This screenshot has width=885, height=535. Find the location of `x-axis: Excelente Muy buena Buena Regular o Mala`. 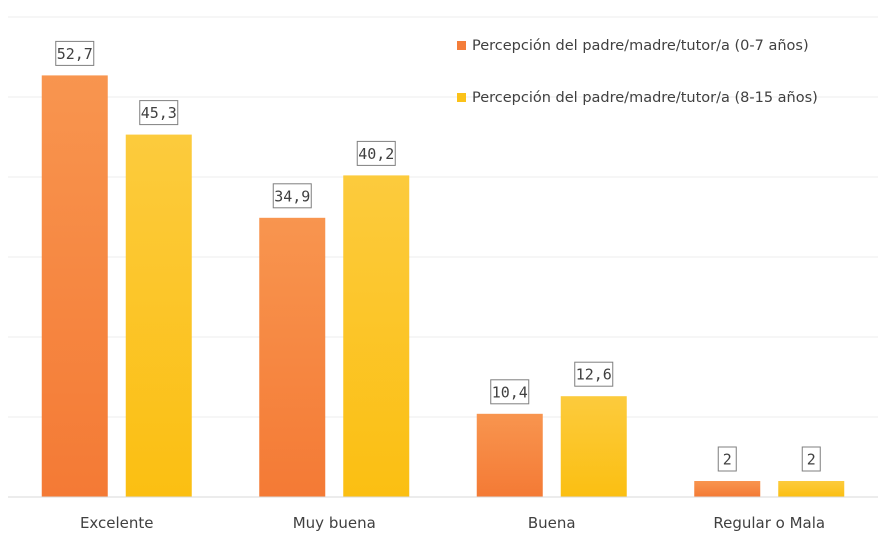

x-axis: Excelente Muy buena Buena Regular o Mala is located at coordinates (443, 514).